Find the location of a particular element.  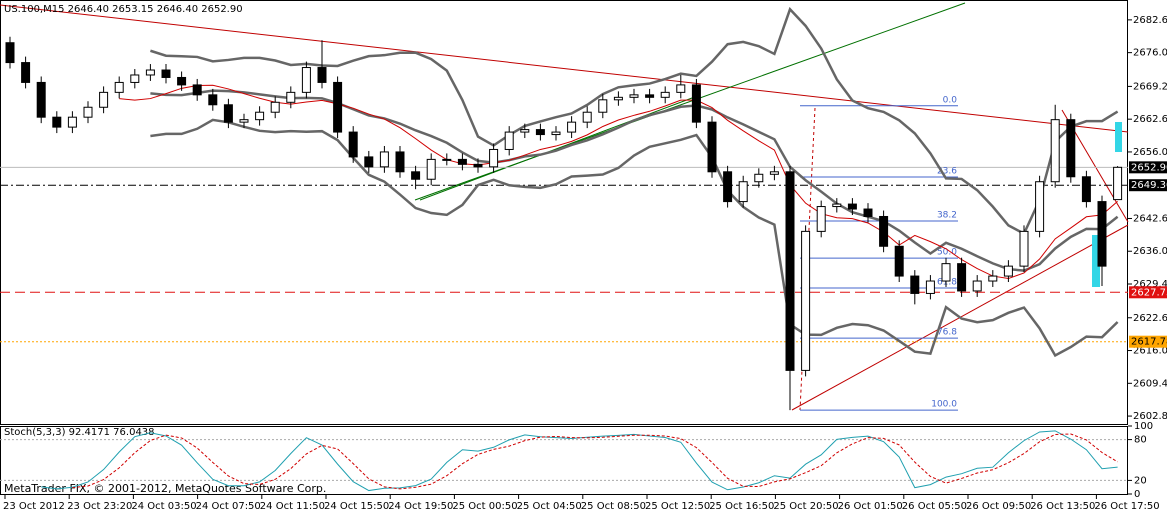

fib-label: 23.6 is located at coordinates (947, 171).